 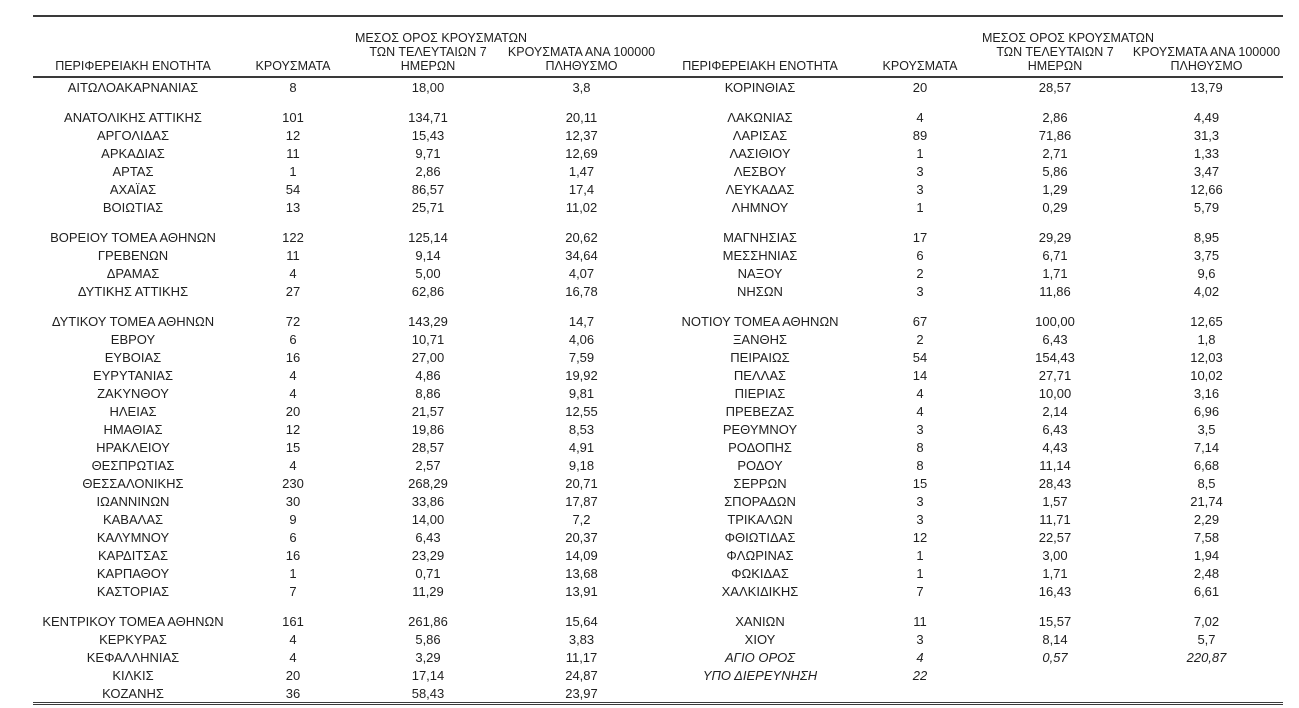 I want to click on avg7-cell: 27,71, so click(x=1055, y=375).